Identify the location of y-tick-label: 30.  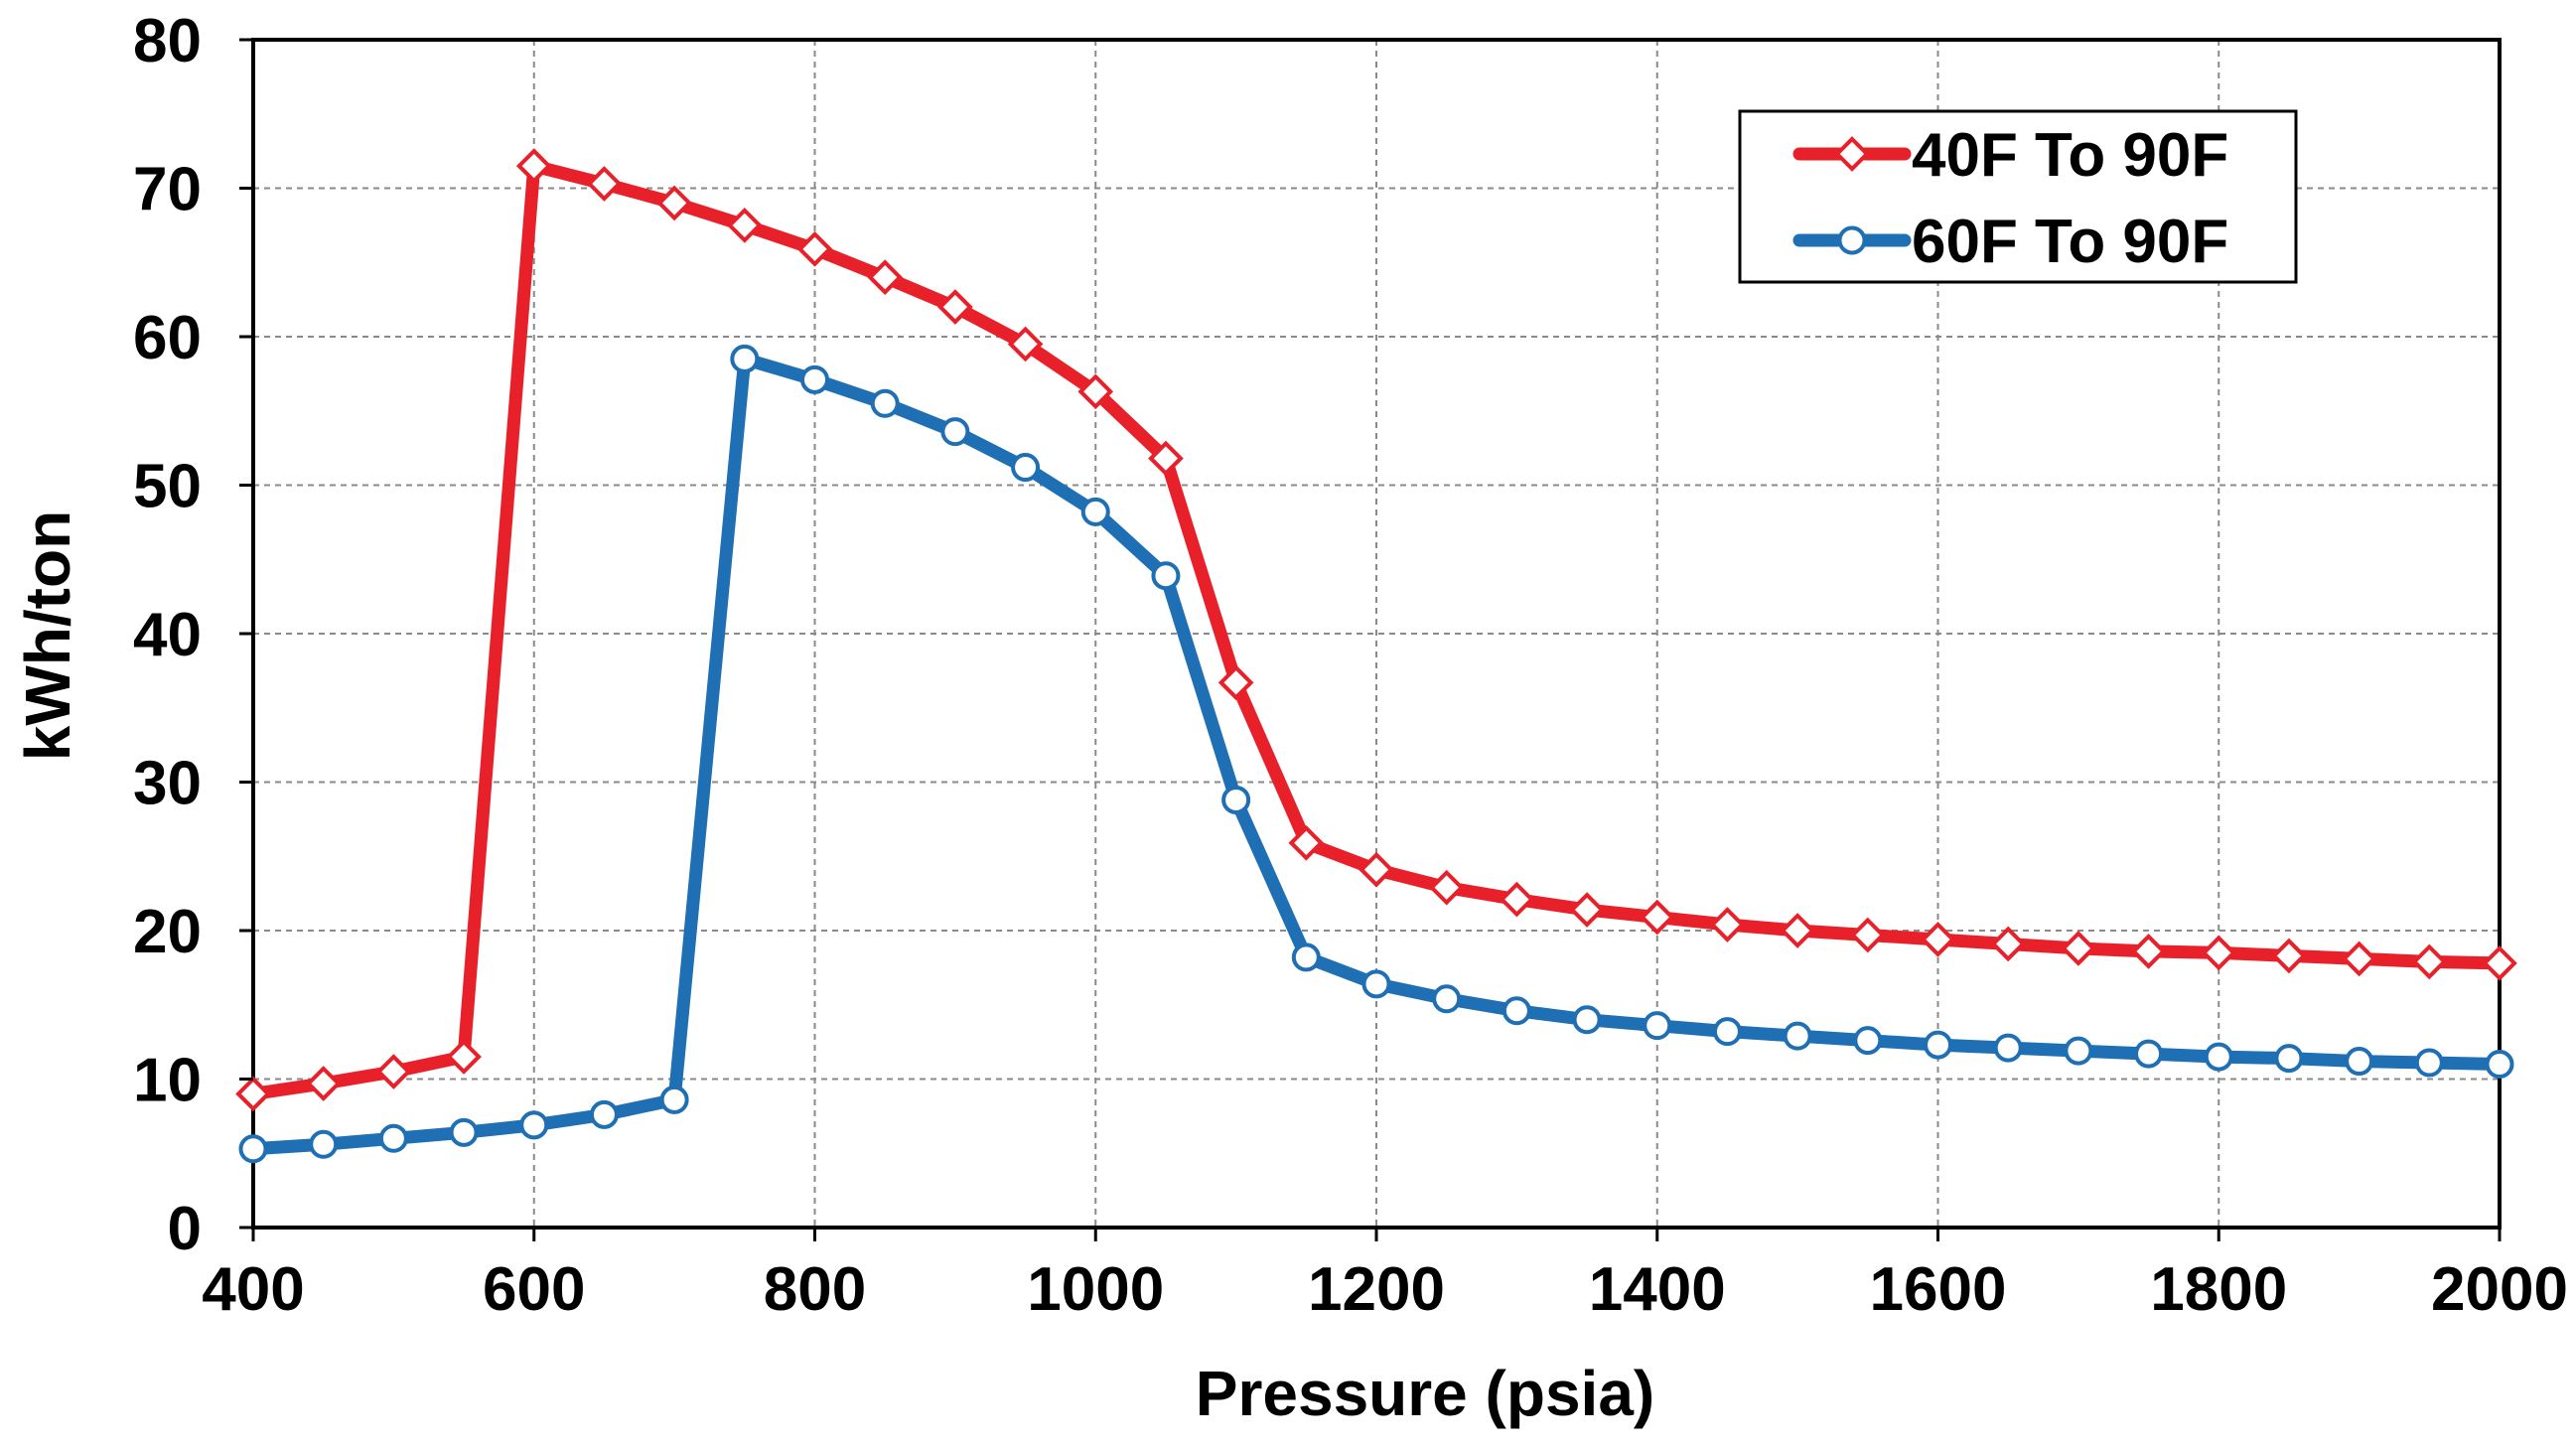
(168, 784).